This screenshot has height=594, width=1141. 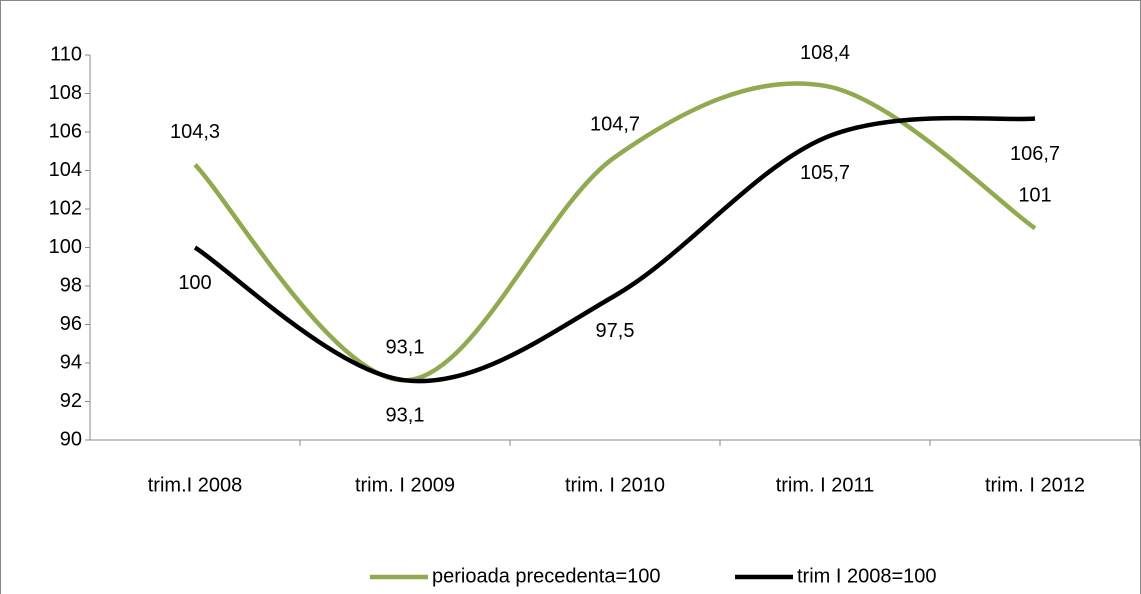 What do you see at coordinates (65, 247) in the screenshot?
I see `y-tick-label: 100` at bounding box center [65, 247].